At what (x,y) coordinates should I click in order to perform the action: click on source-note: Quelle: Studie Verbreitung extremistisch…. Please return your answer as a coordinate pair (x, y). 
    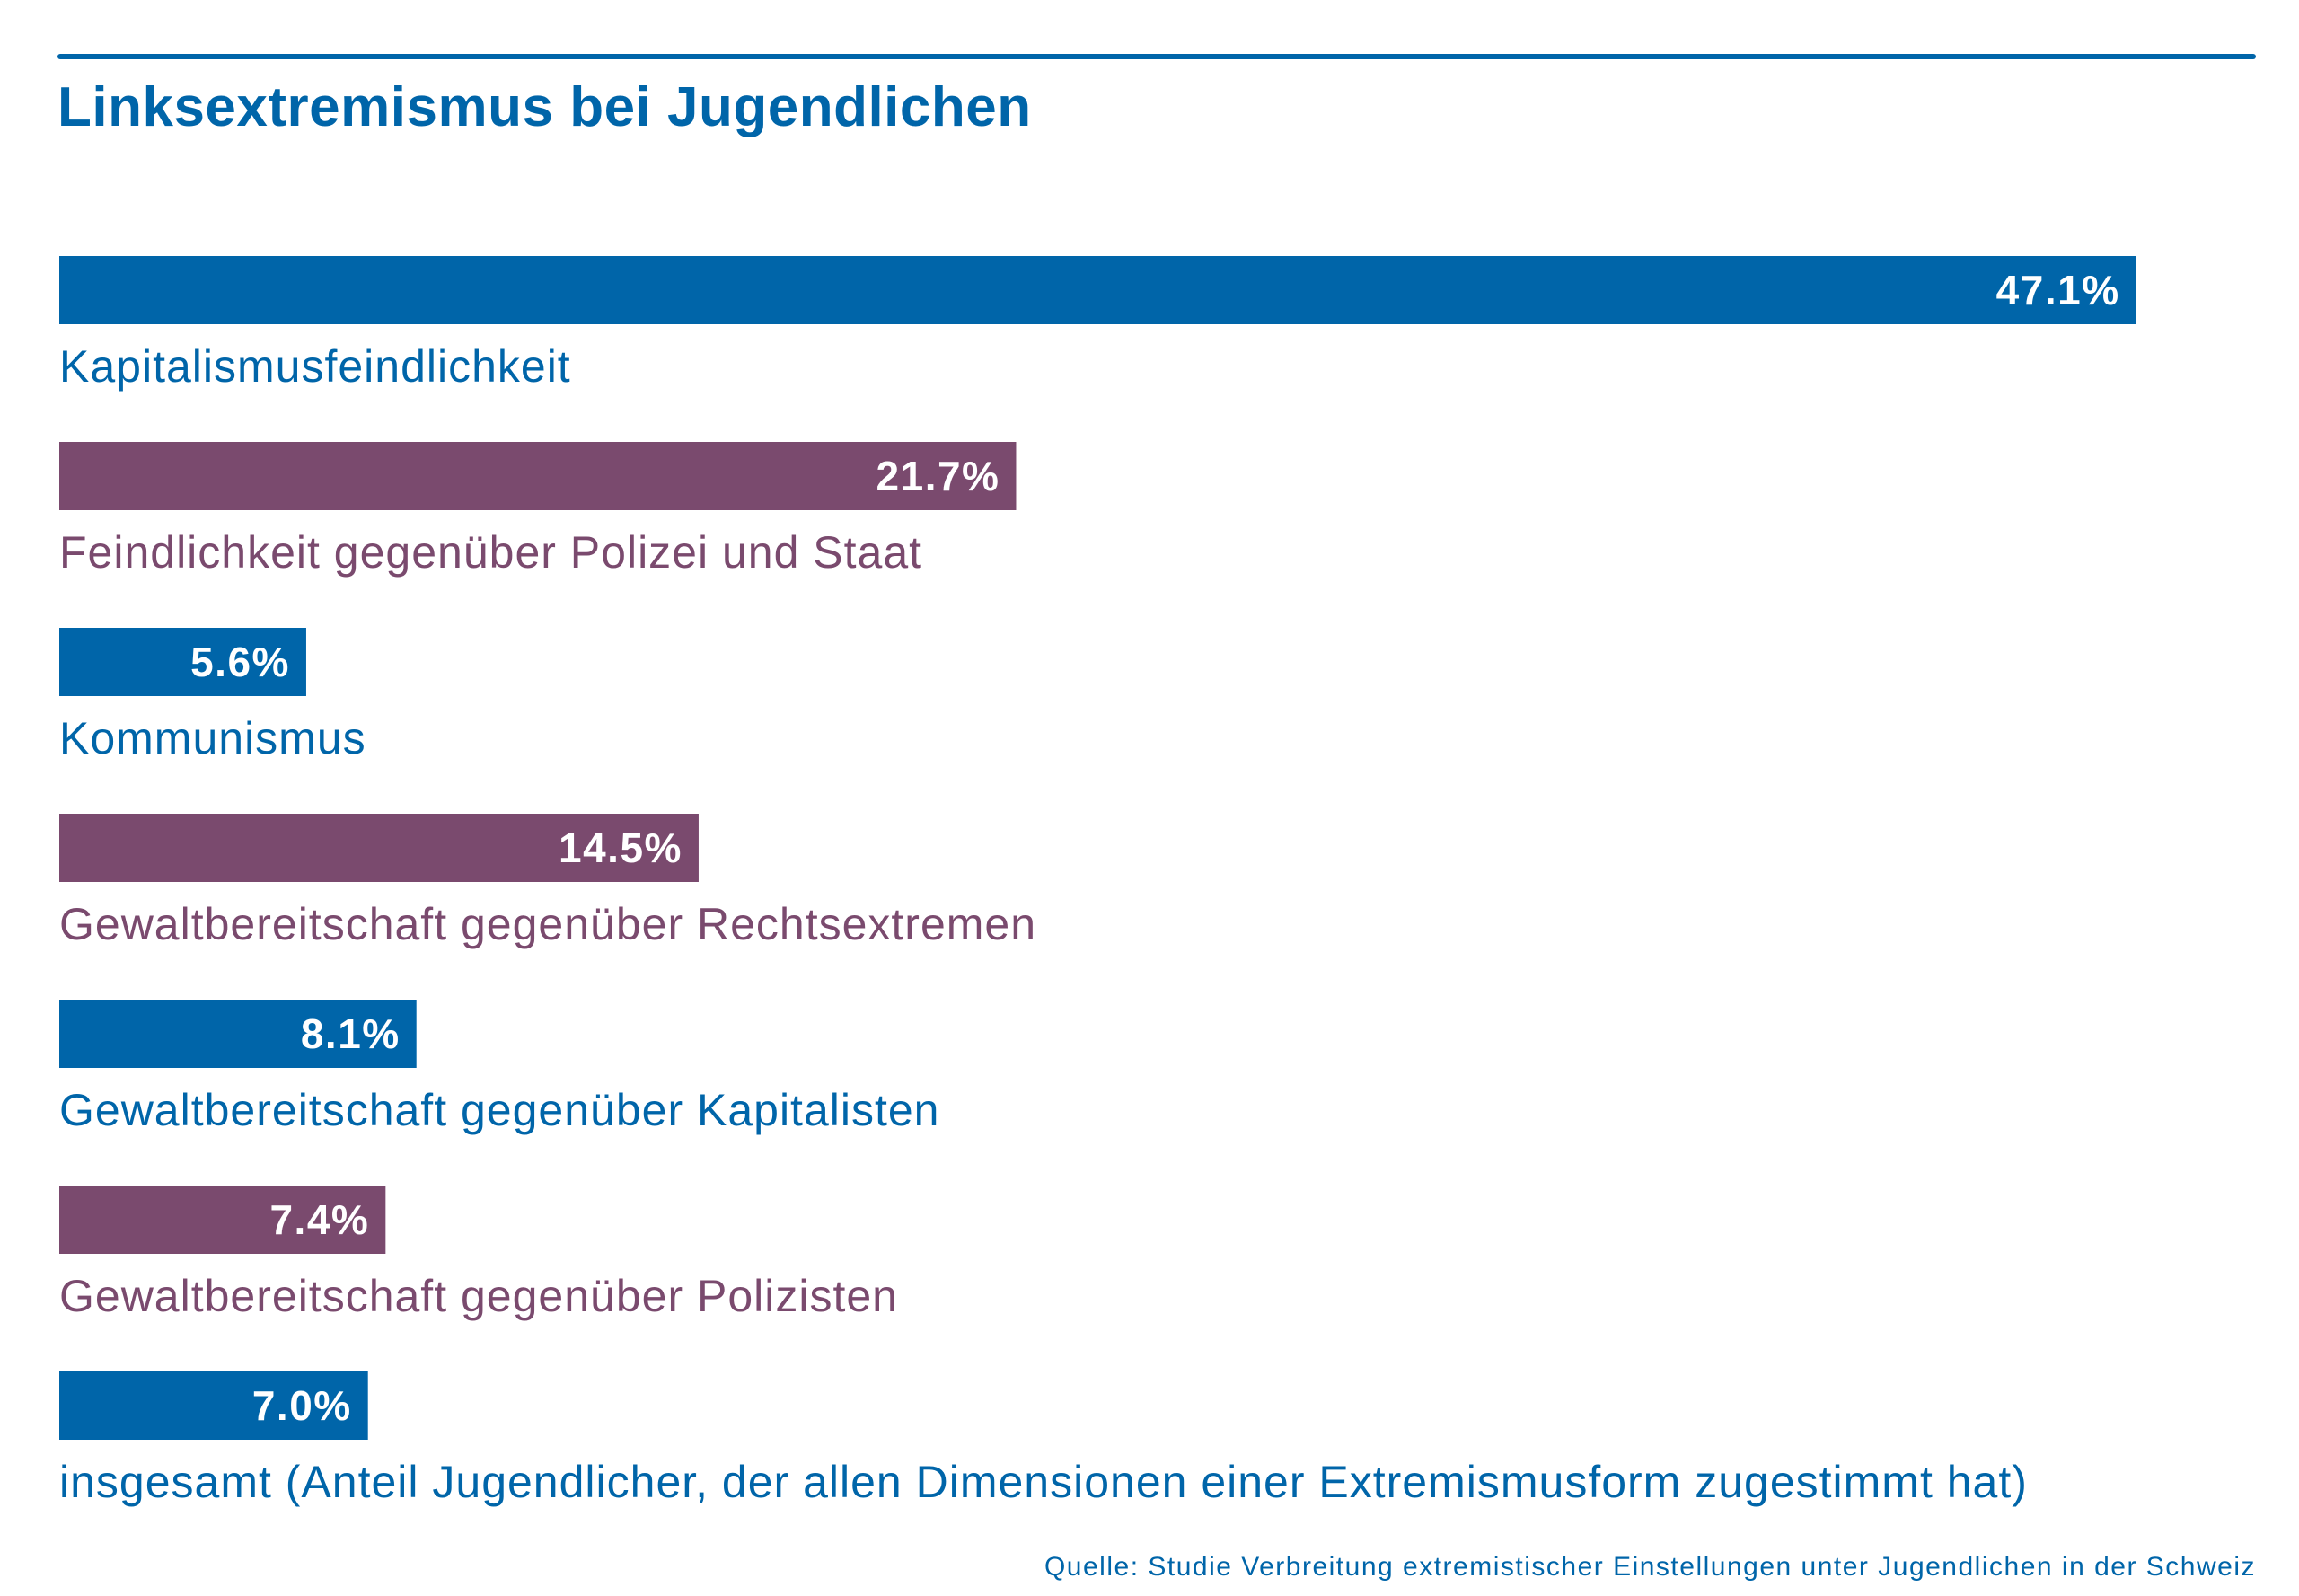
    Looking at the image, I should click on (1650, 1567).